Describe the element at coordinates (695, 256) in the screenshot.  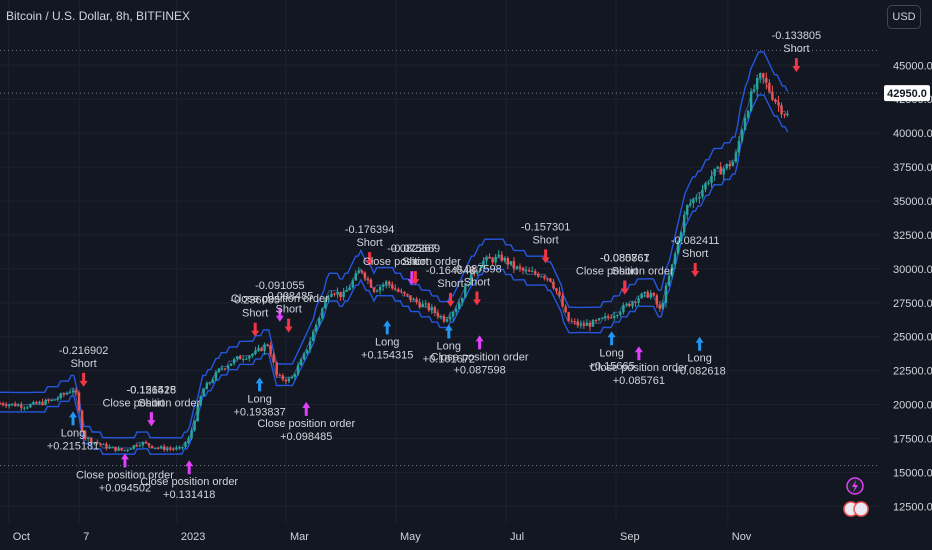
I see `trade-marker-short: Short-0.082411` at that location.